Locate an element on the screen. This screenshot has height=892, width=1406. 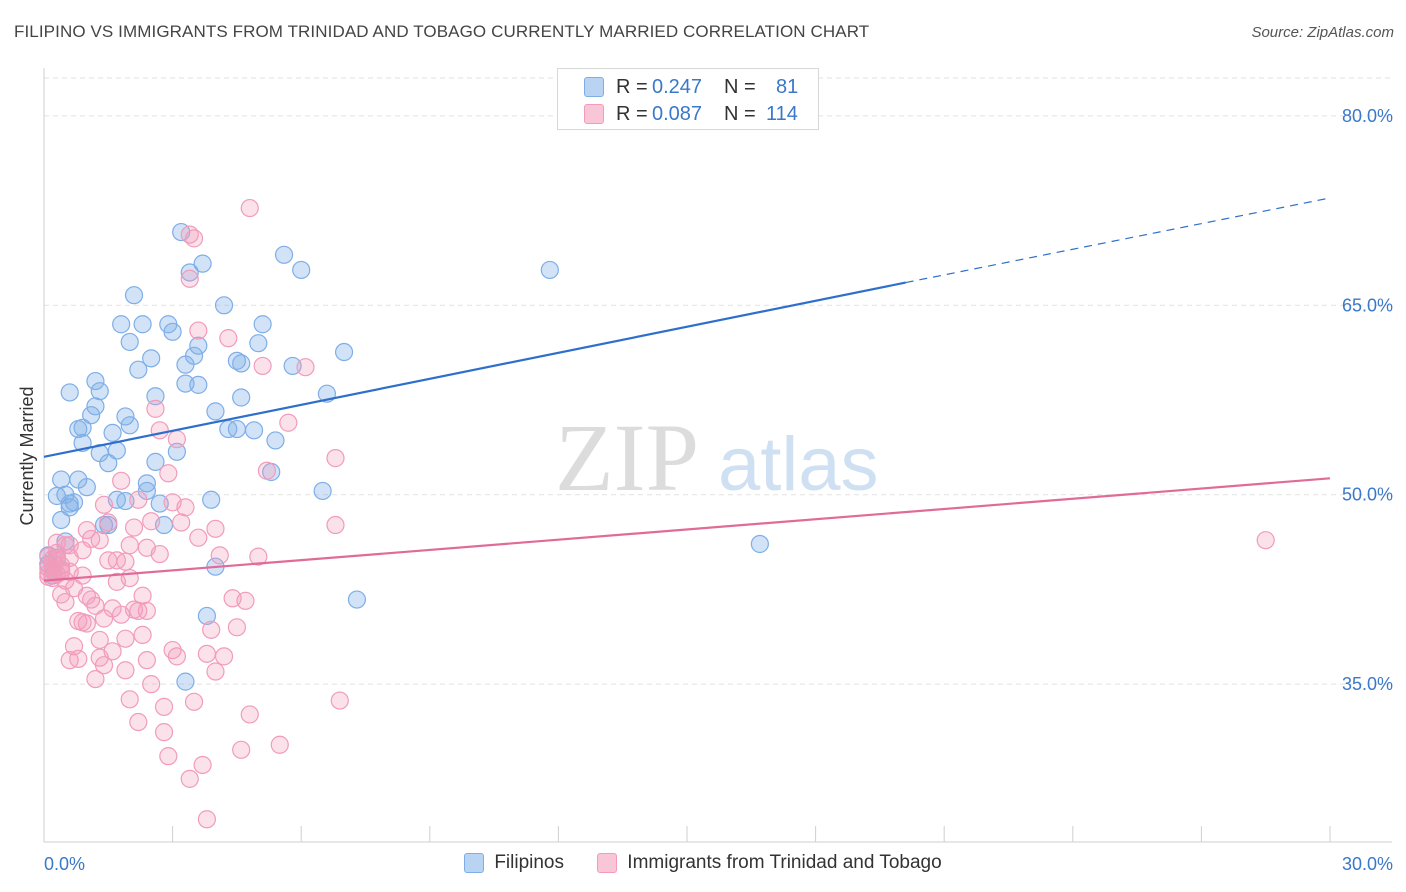
trinidad-swatch is located at coordinates (594, 114).